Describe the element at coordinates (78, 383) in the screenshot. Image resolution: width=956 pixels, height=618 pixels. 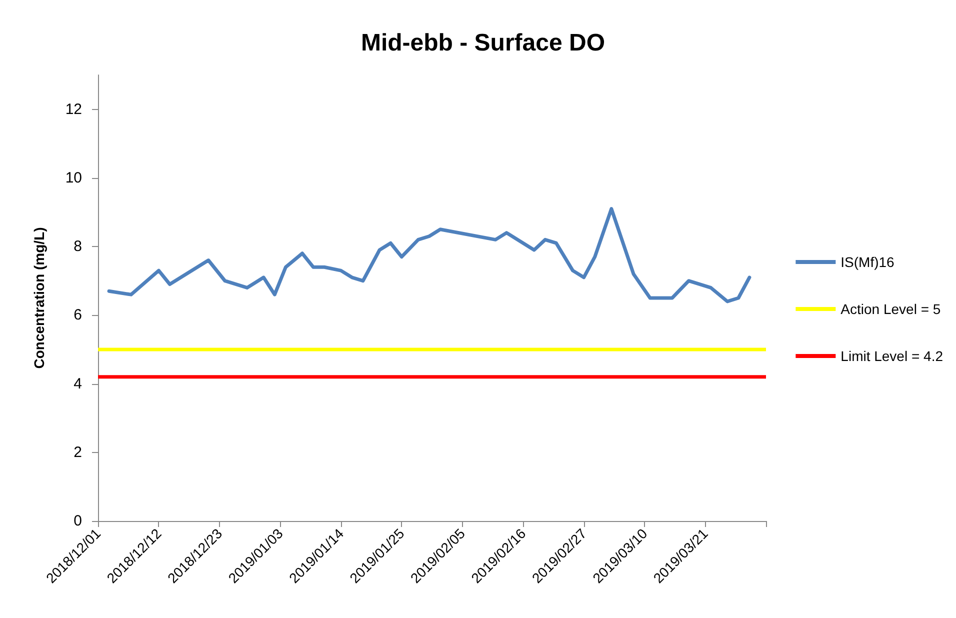
I see `y-tick-label: 4` at that location.